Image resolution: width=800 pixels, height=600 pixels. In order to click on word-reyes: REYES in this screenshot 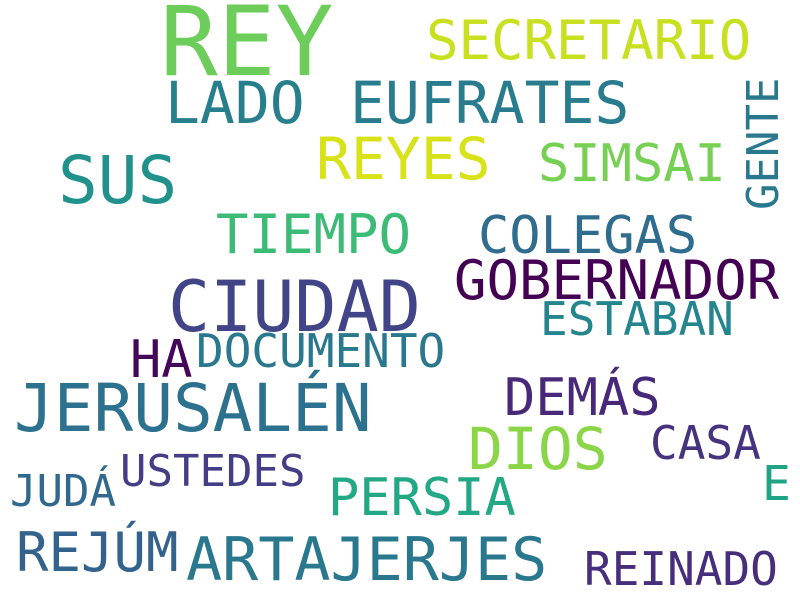, I will do `click(403, 159)`.